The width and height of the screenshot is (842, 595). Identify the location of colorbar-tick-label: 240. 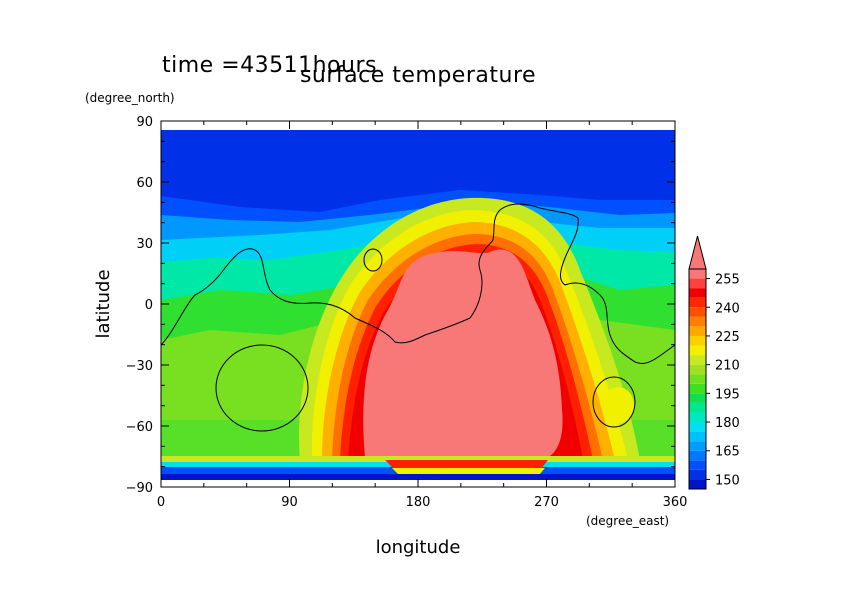
(727, 308).